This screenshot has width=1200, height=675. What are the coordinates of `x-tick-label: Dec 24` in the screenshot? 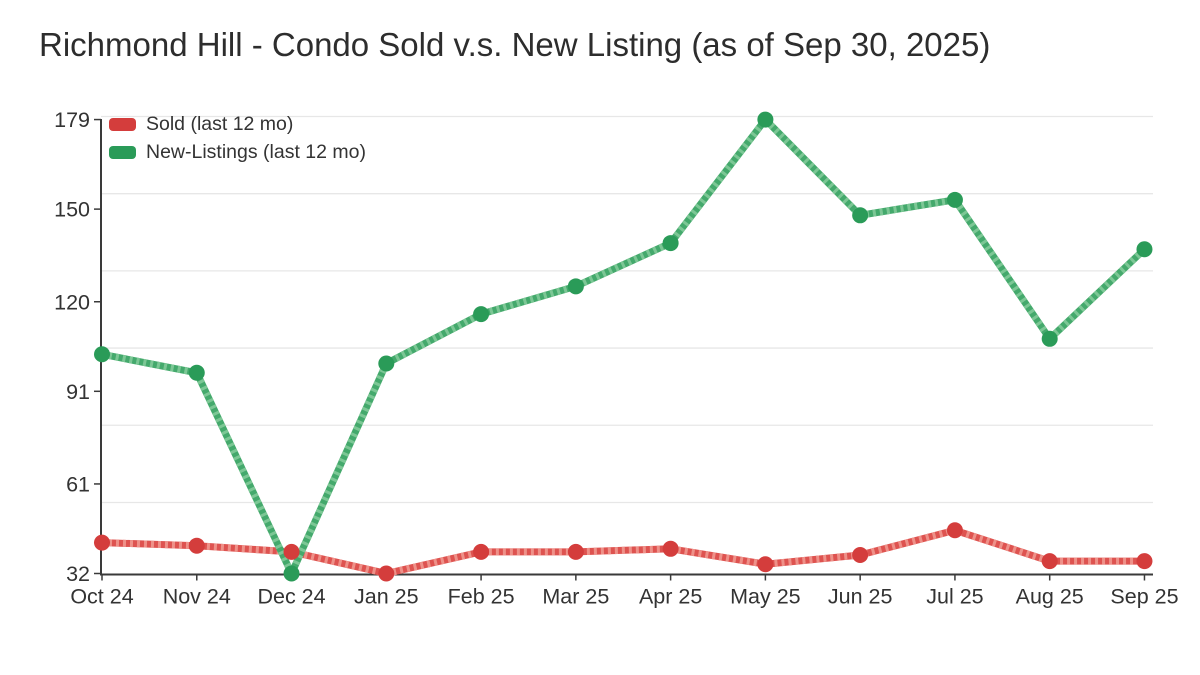 It's located at (291, 597).